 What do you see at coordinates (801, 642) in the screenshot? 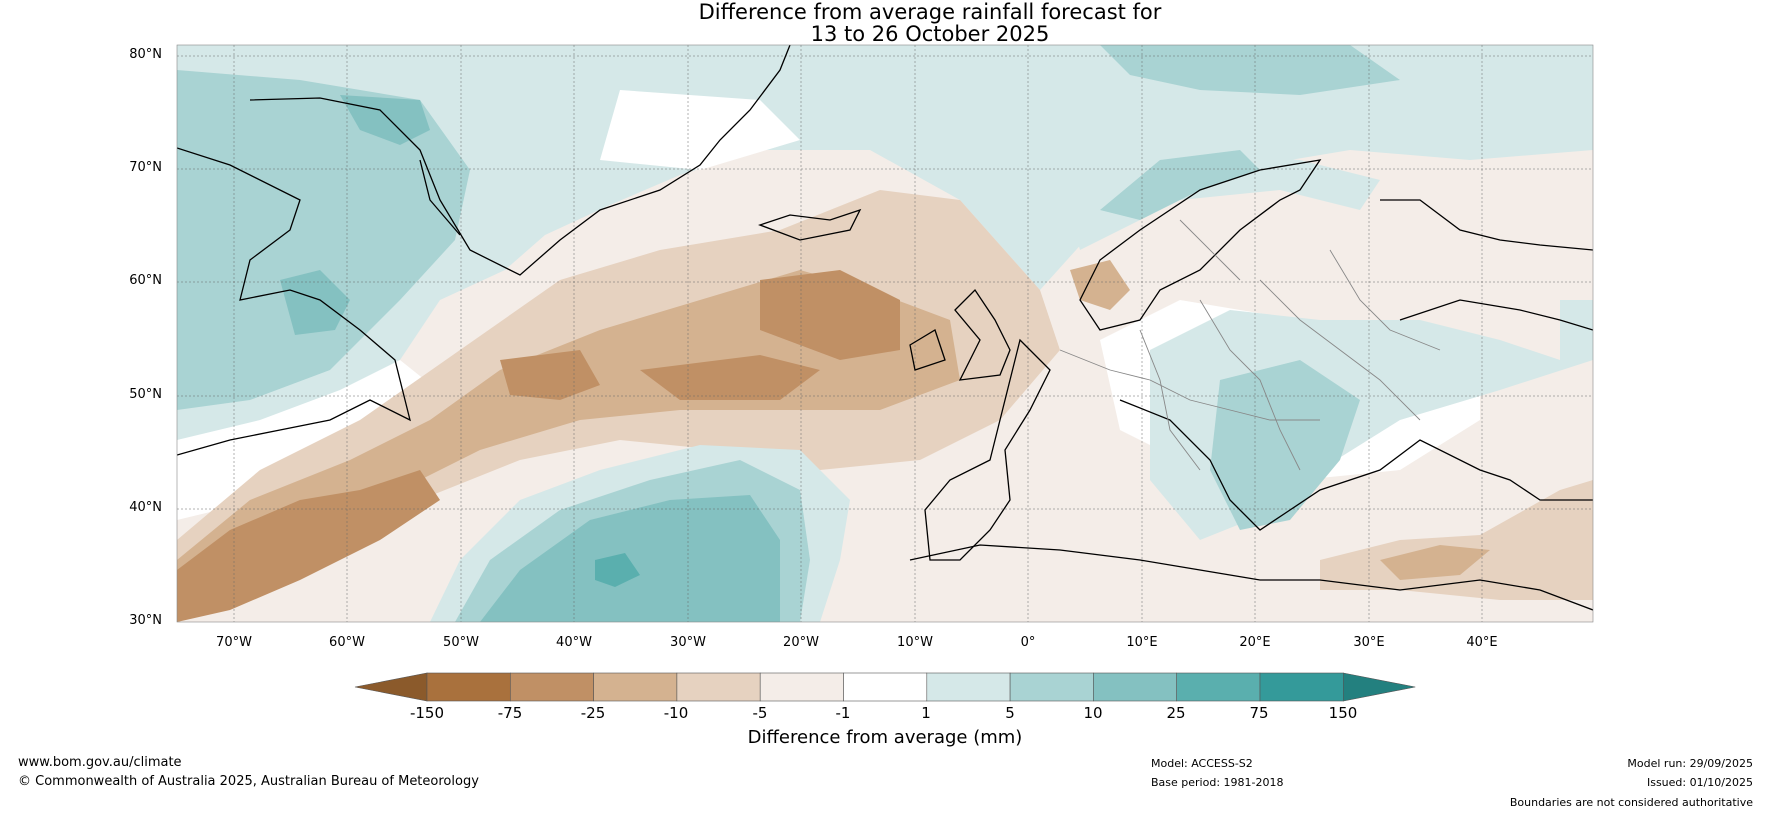
I see `lon-label-20w: 20°W` at bounding box center [801, 642].